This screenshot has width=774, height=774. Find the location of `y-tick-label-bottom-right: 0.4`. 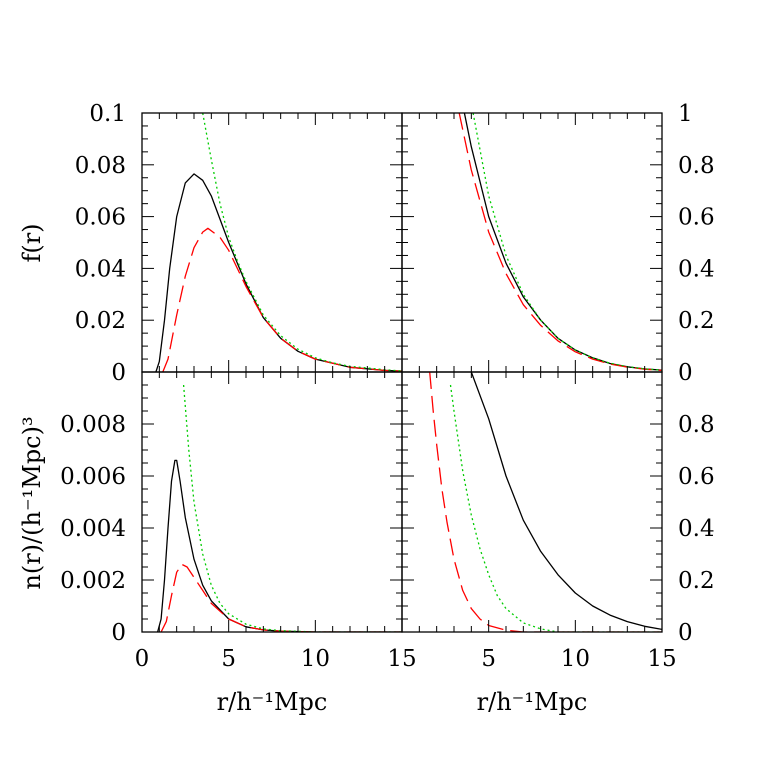

y-tick-label-bottom-right: 0.4 is located at coordinates (696, 529).